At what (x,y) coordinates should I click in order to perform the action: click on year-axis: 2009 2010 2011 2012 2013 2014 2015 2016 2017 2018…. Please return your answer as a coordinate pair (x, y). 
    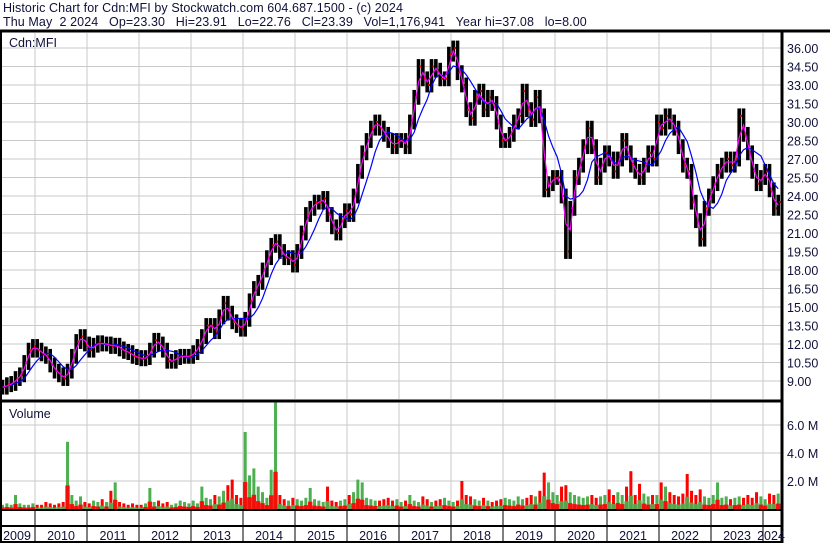
    Looking at the image, I should click on (394, 536).